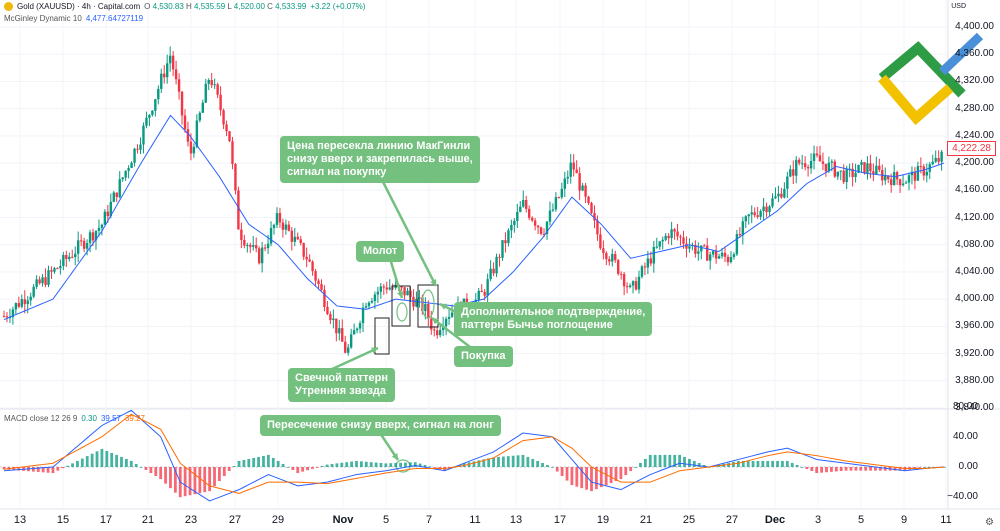  I want to click on symbol-title: Gold (XAUUSD) · 4h · Capital.com, so click(79, 6).